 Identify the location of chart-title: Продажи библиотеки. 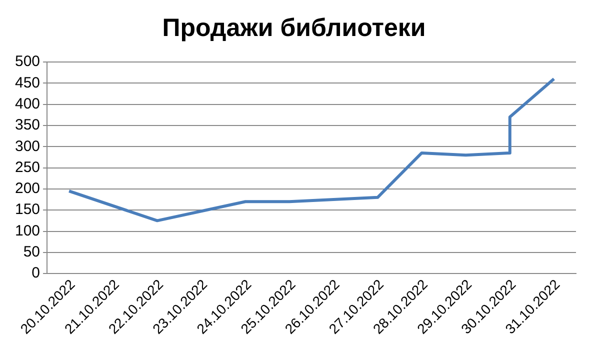
(294, 28).